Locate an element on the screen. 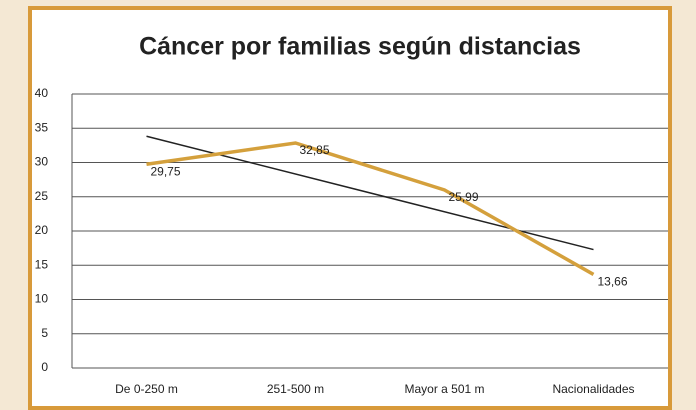 This screenshot has width=696, height=410. y-tick-label: 35 is located at coordinates (42, 127).